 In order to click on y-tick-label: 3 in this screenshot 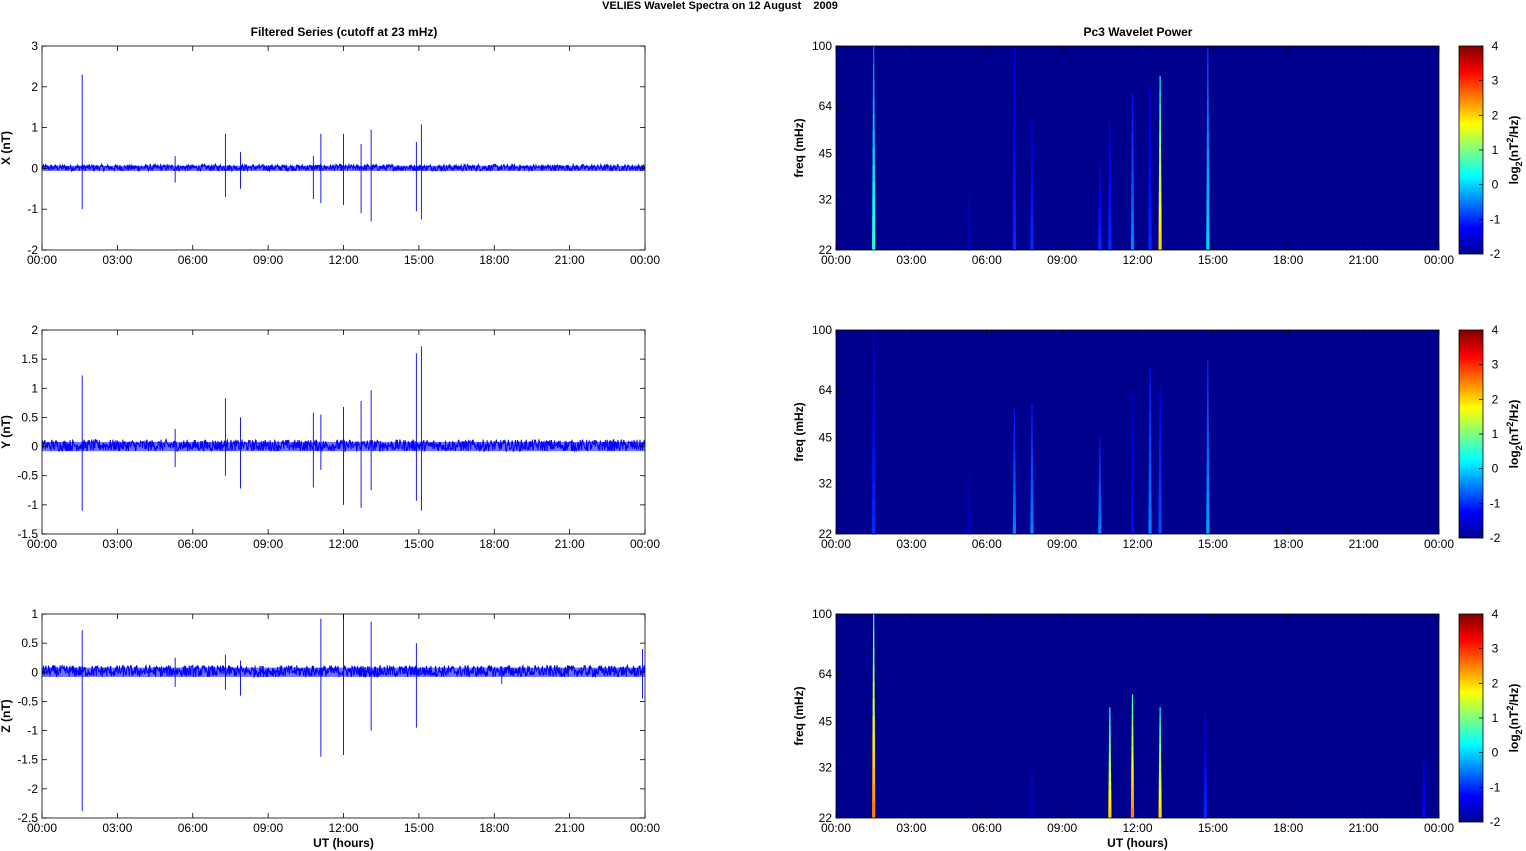, I will do `click(34, 46)`.